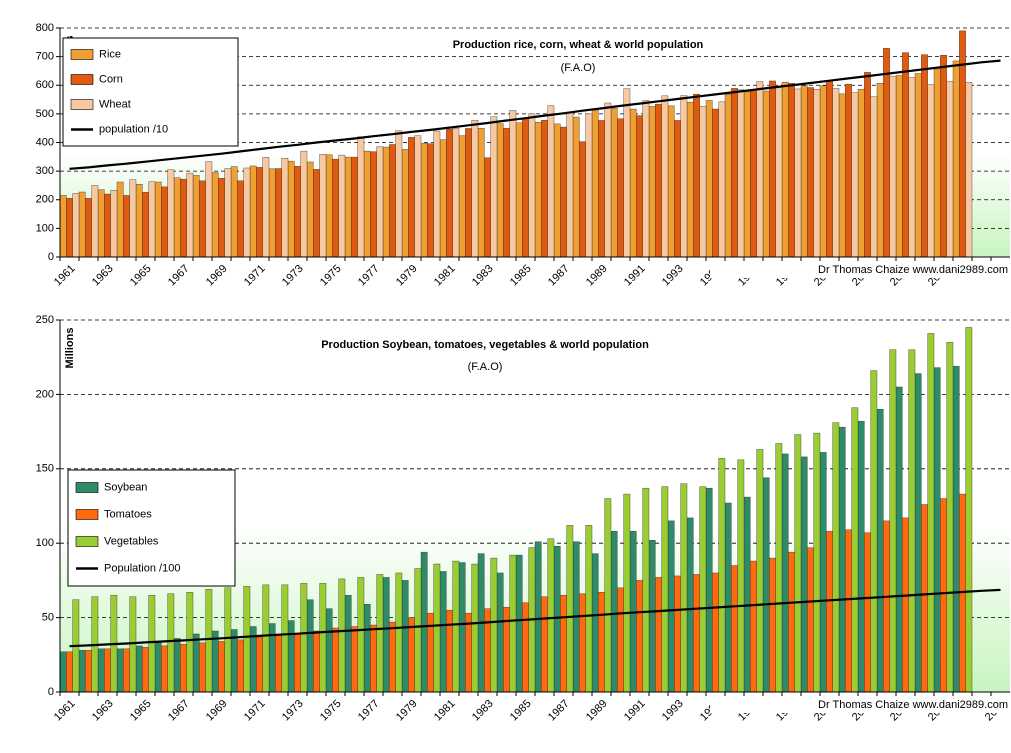  I want to click on y-tick-label: 250, so click(45, 320).